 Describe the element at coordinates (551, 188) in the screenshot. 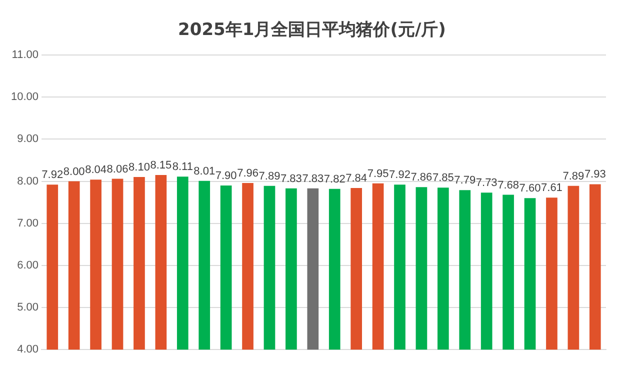

I see `data-label: 7.61` at that location.